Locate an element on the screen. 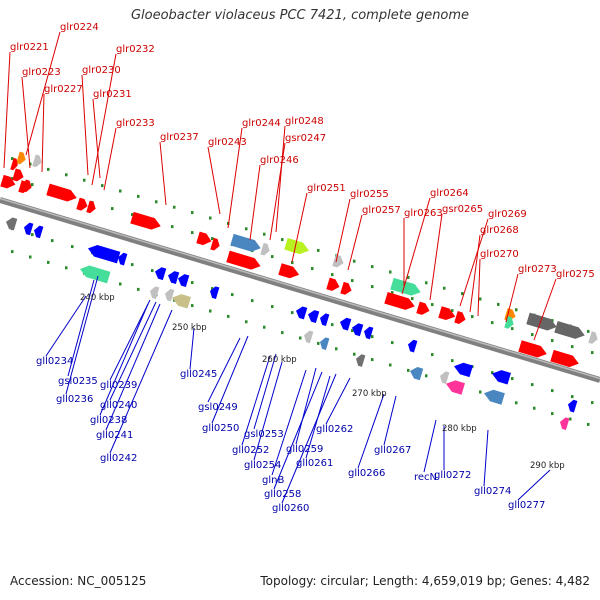 The width and height of the screenshot is (600, 600). forward-gene-label: glr0233 is located at coordinates (135, 123).